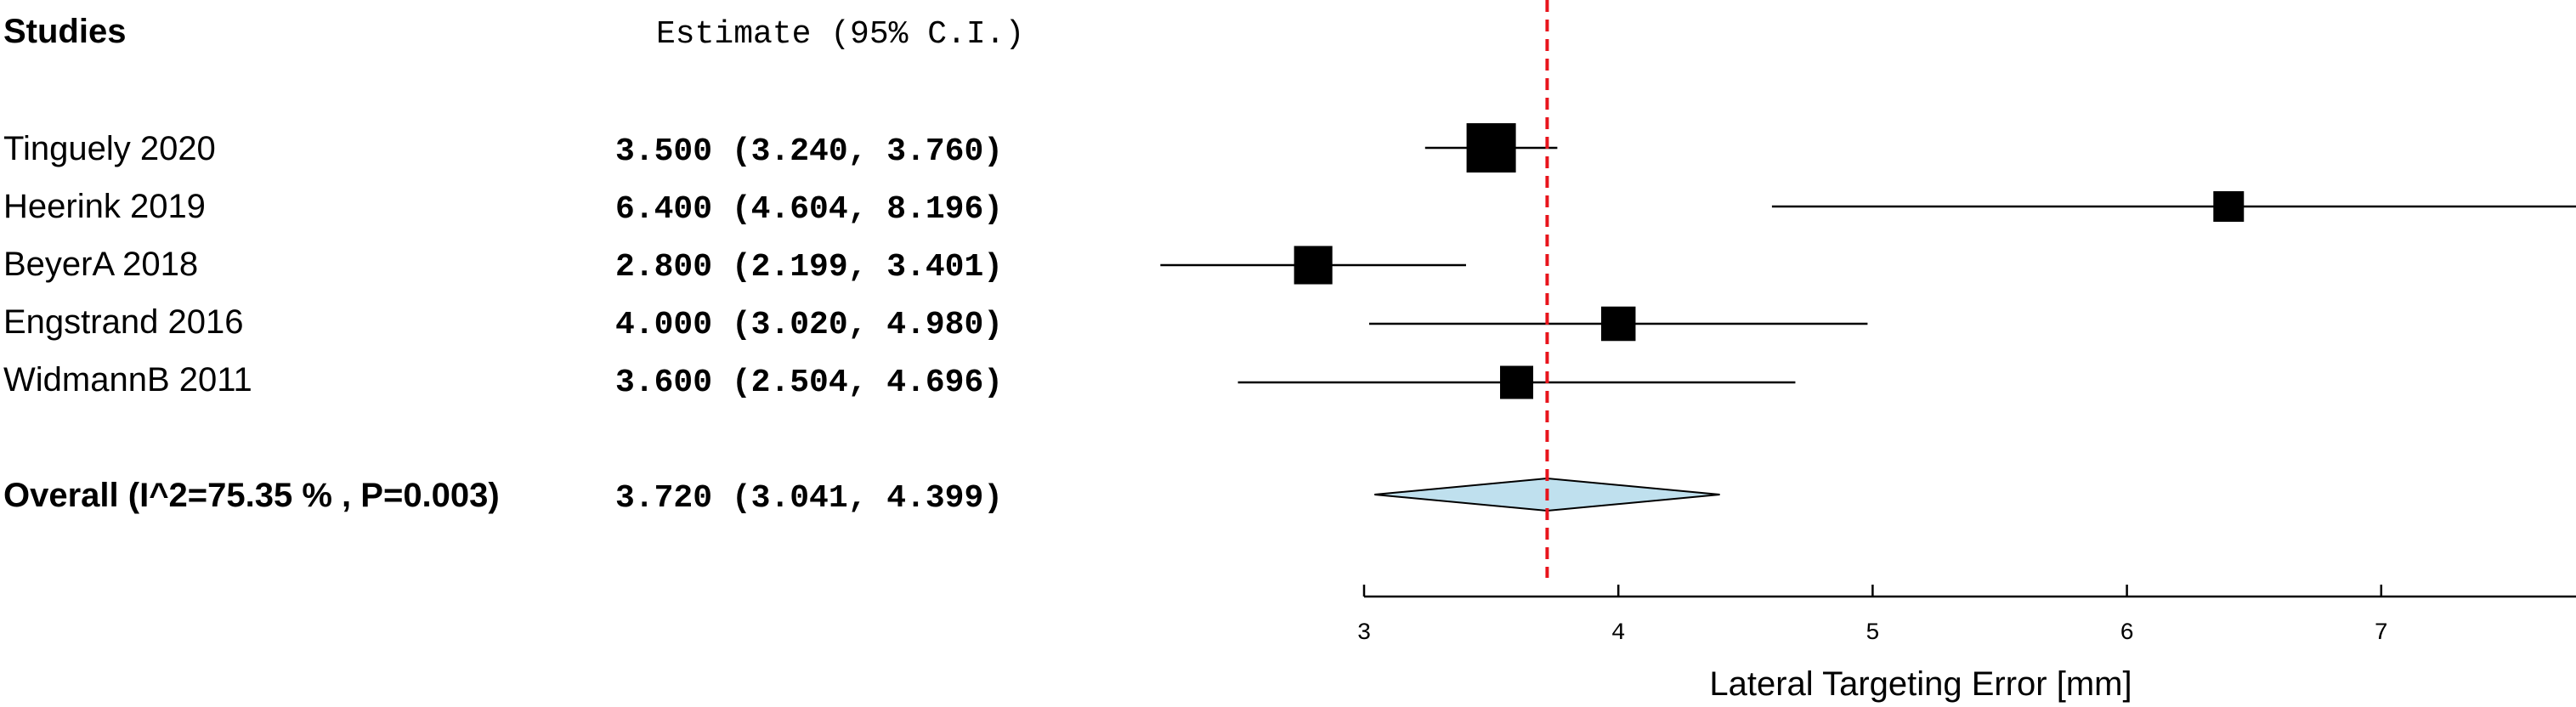  I want to click on x-axis-label: Lateral Targeting Error [mm], so click(1920, 684).